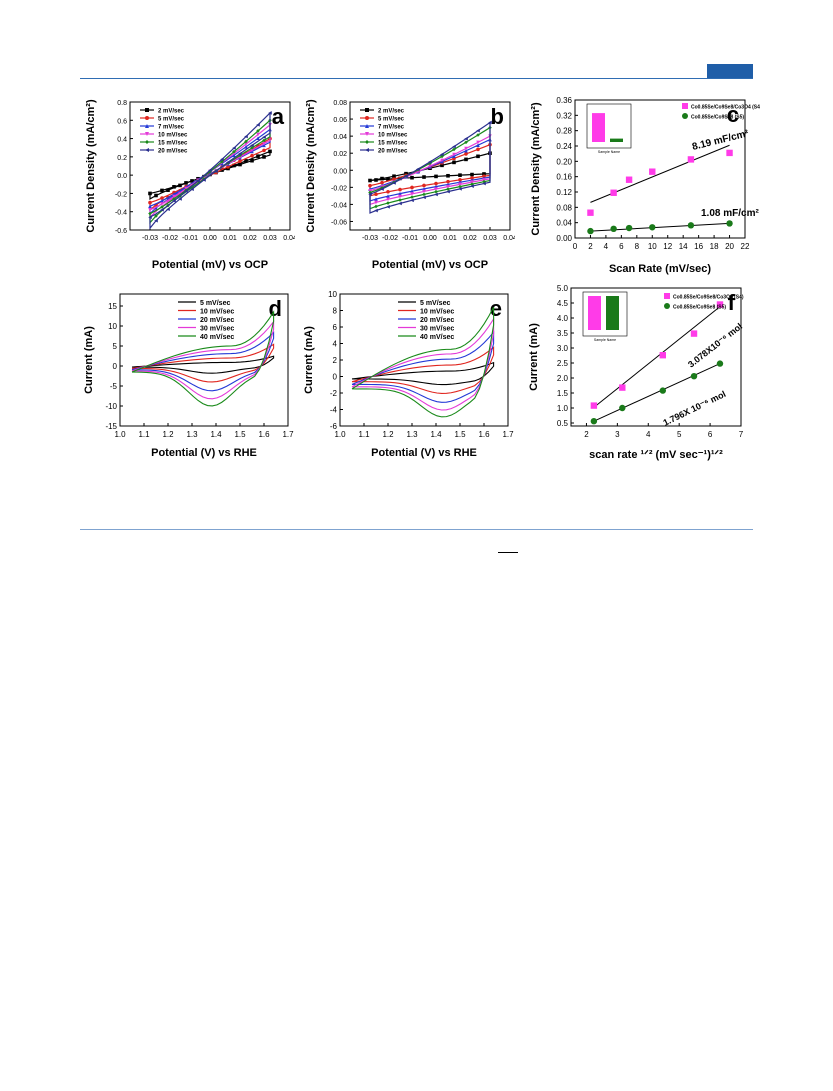 The image size is (833, 1091). Describe the element at coordinates (679, 434) in the screenshot. I see `x-tick-label: 5` at that location.